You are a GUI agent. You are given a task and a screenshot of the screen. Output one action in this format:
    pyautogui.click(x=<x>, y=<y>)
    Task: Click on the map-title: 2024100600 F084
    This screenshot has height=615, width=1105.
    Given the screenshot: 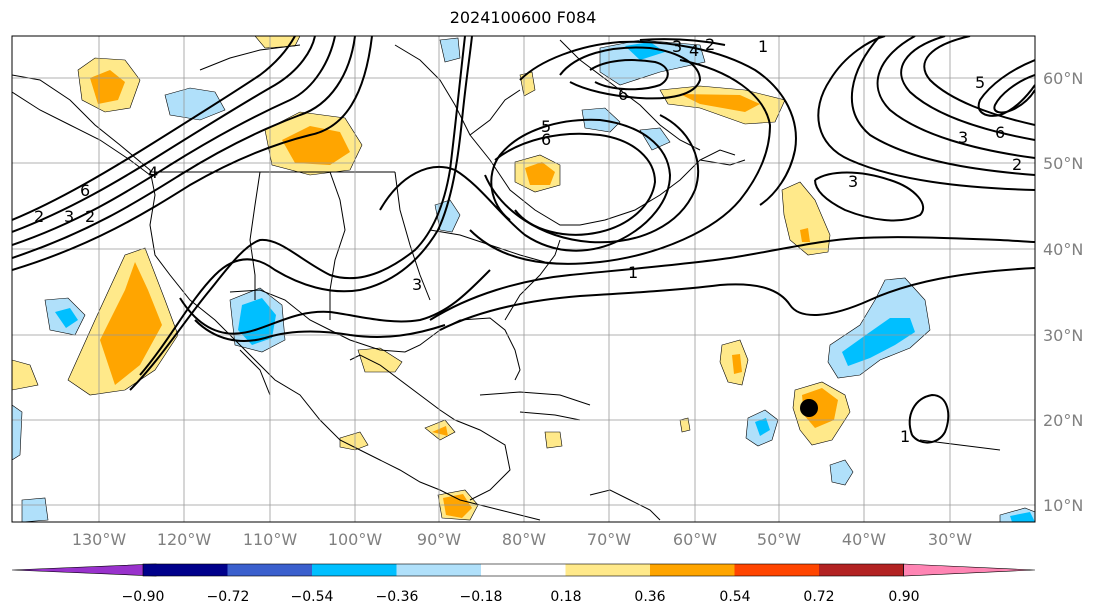 What is the action you would take?
    pyautogui.click(x=523, y=17)
    